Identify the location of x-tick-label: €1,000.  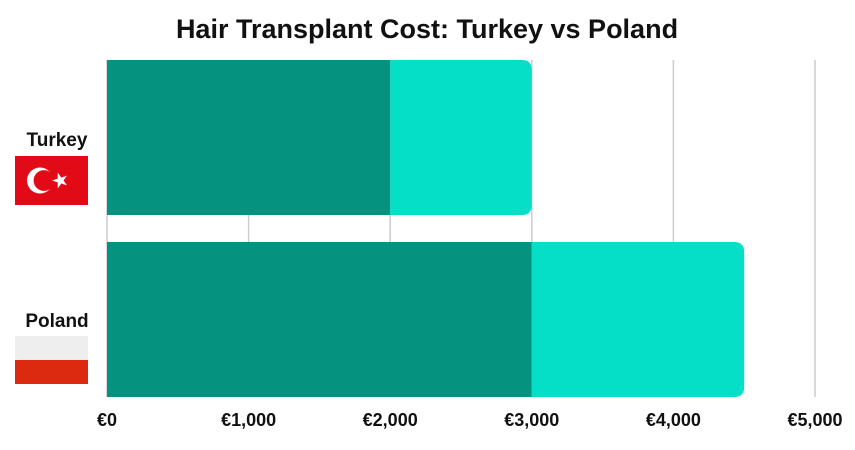
(248, 420).